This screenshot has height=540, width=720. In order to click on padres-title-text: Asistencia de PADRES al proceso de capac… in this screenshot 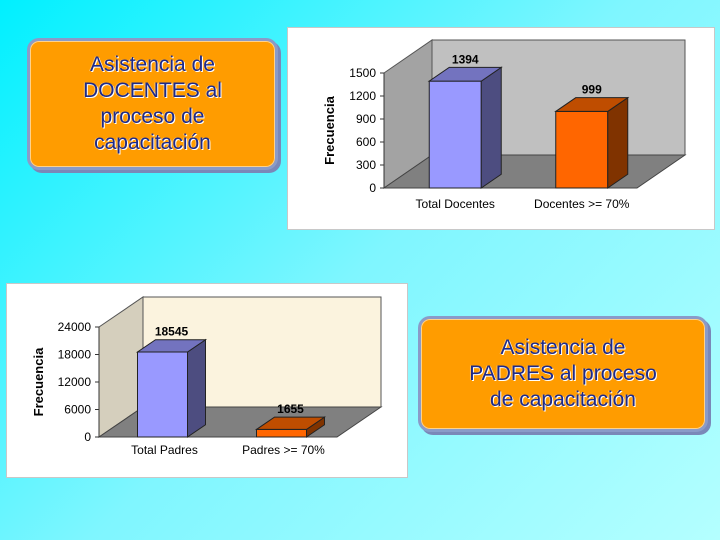, I will do `click(563, 373)`.